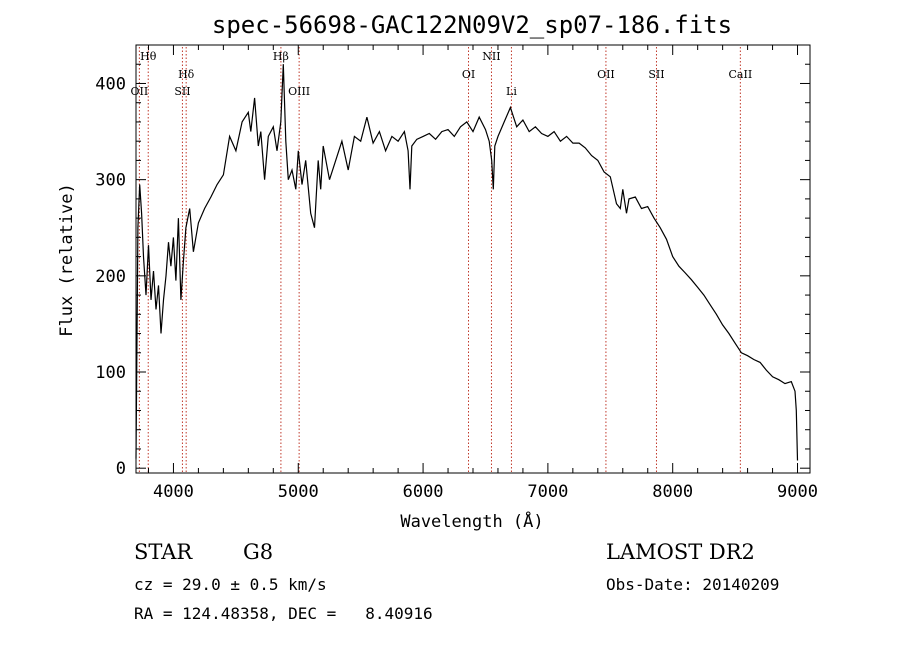 The height and width of the screenshot is (649, 900). What do you see at coordinates (797, 492) in the screenshot?
I see `x-tick-label: 9000` at bounding box center [797, 492].